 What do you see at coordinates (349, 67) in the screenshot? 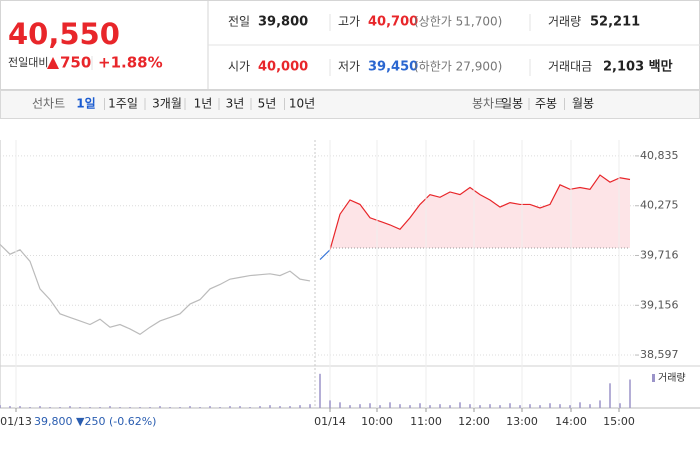
I see `quote-label: 저가` at bounding box center [349, 67].